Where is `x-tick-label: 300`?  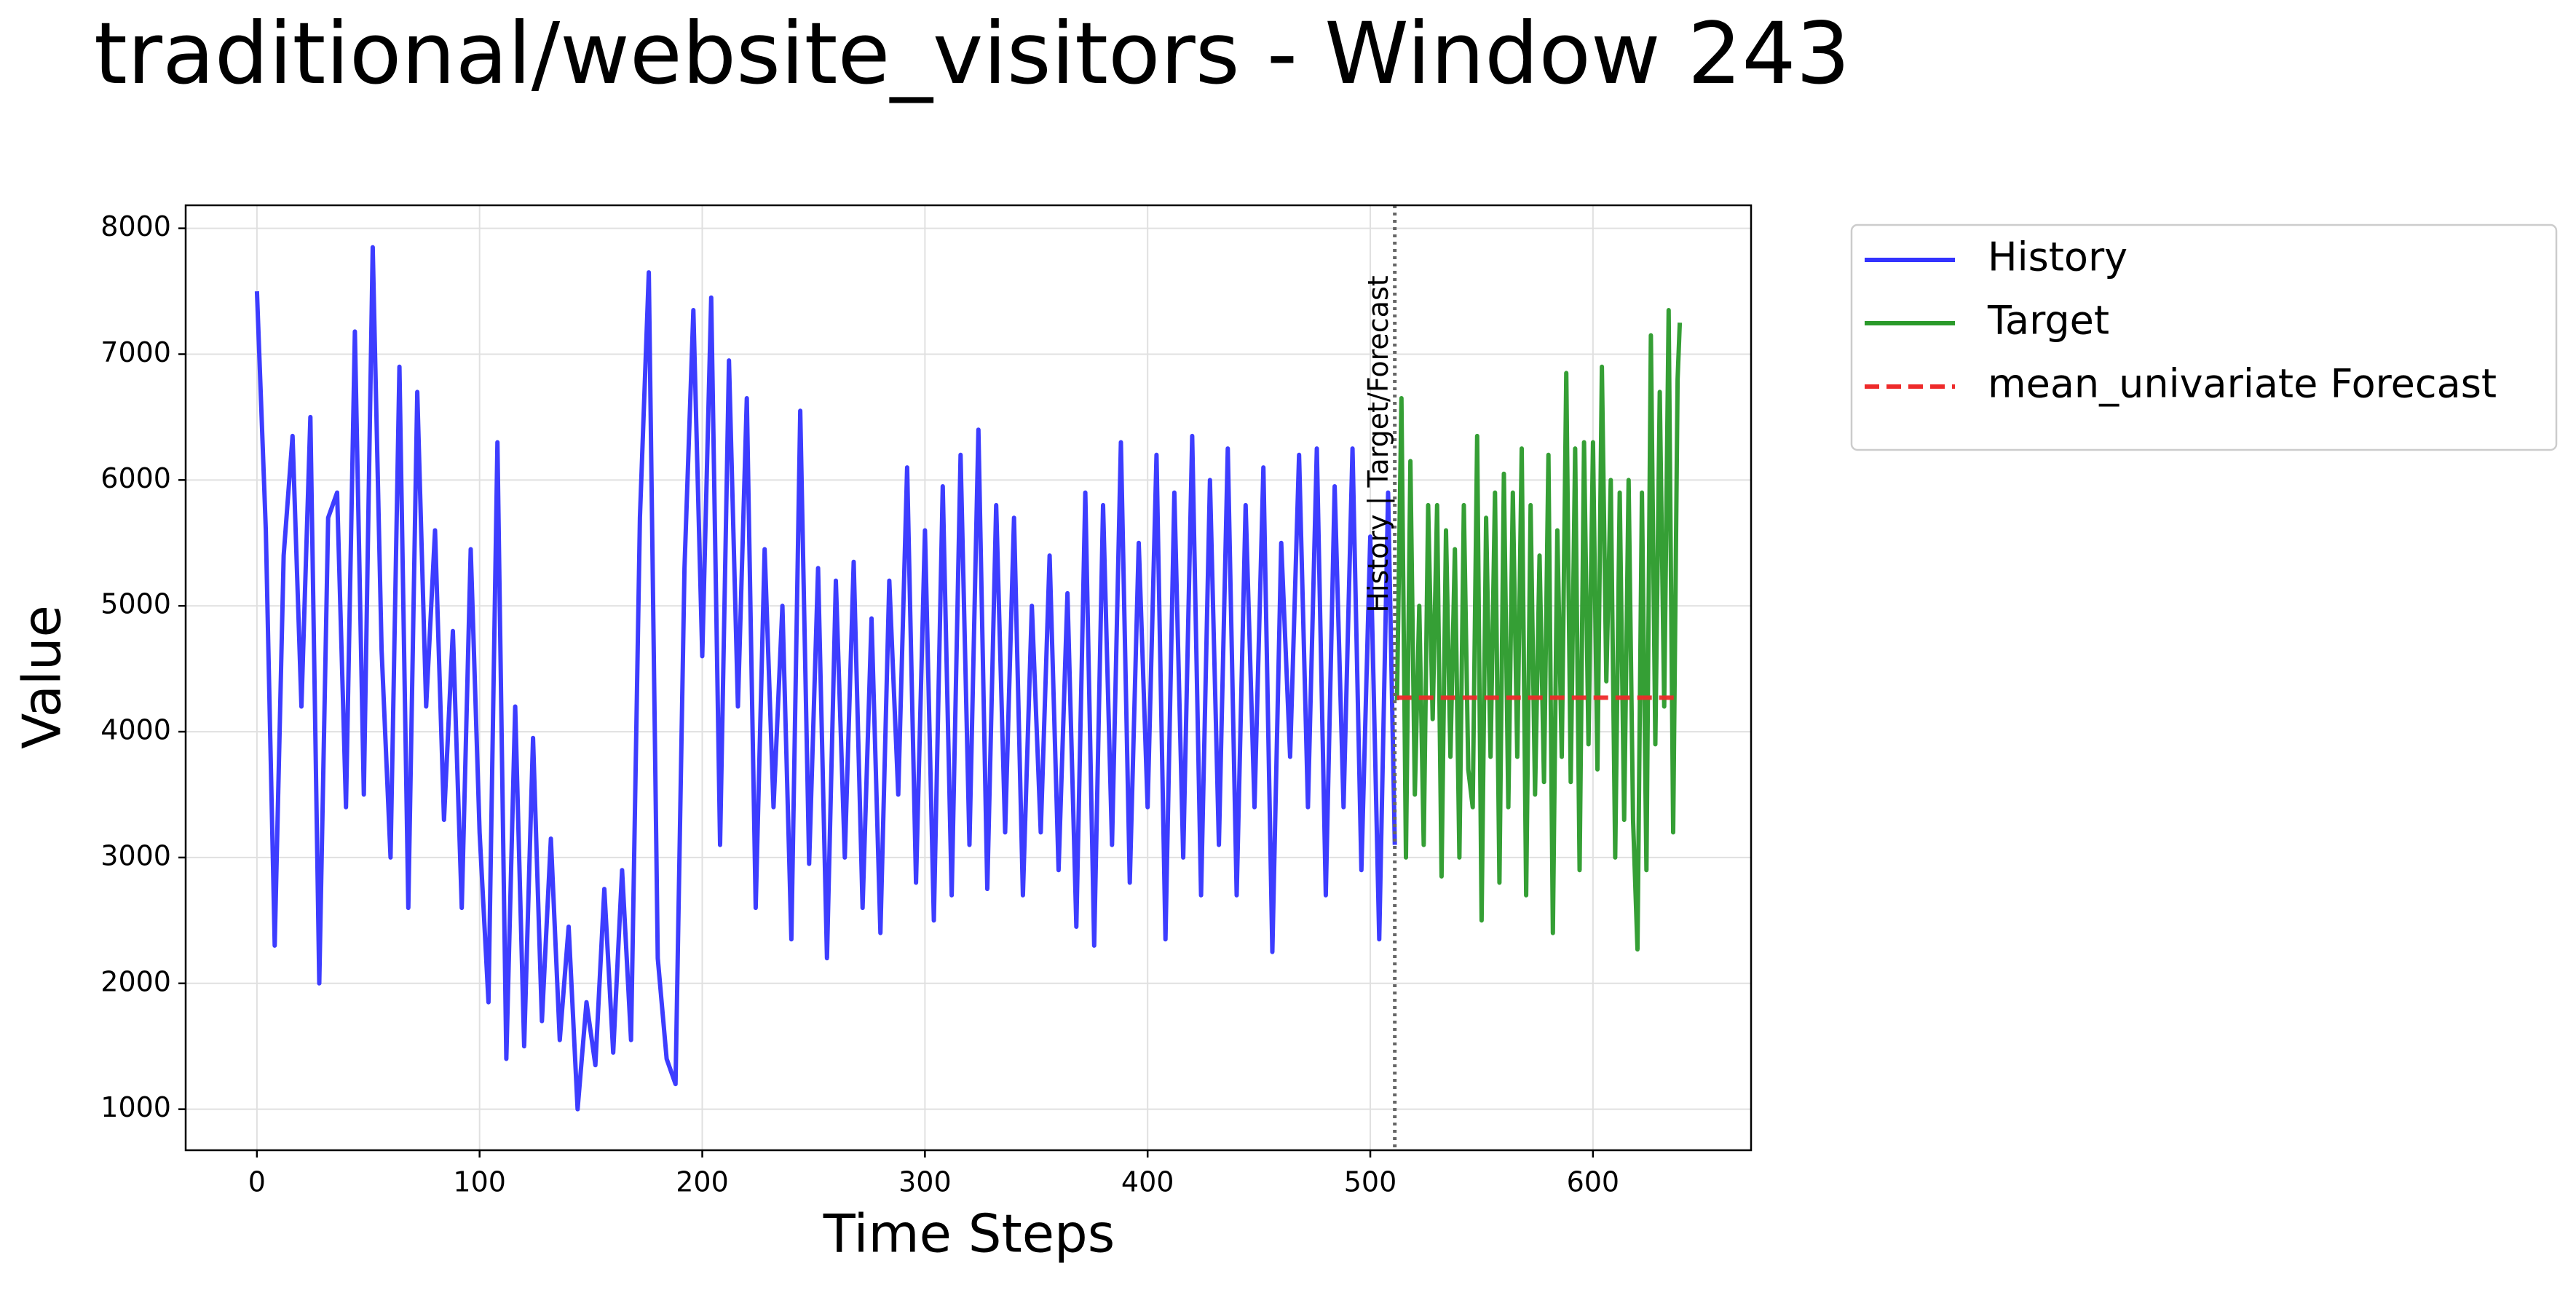
x-tick-label: 300 is located at coordinates (925, 1182).